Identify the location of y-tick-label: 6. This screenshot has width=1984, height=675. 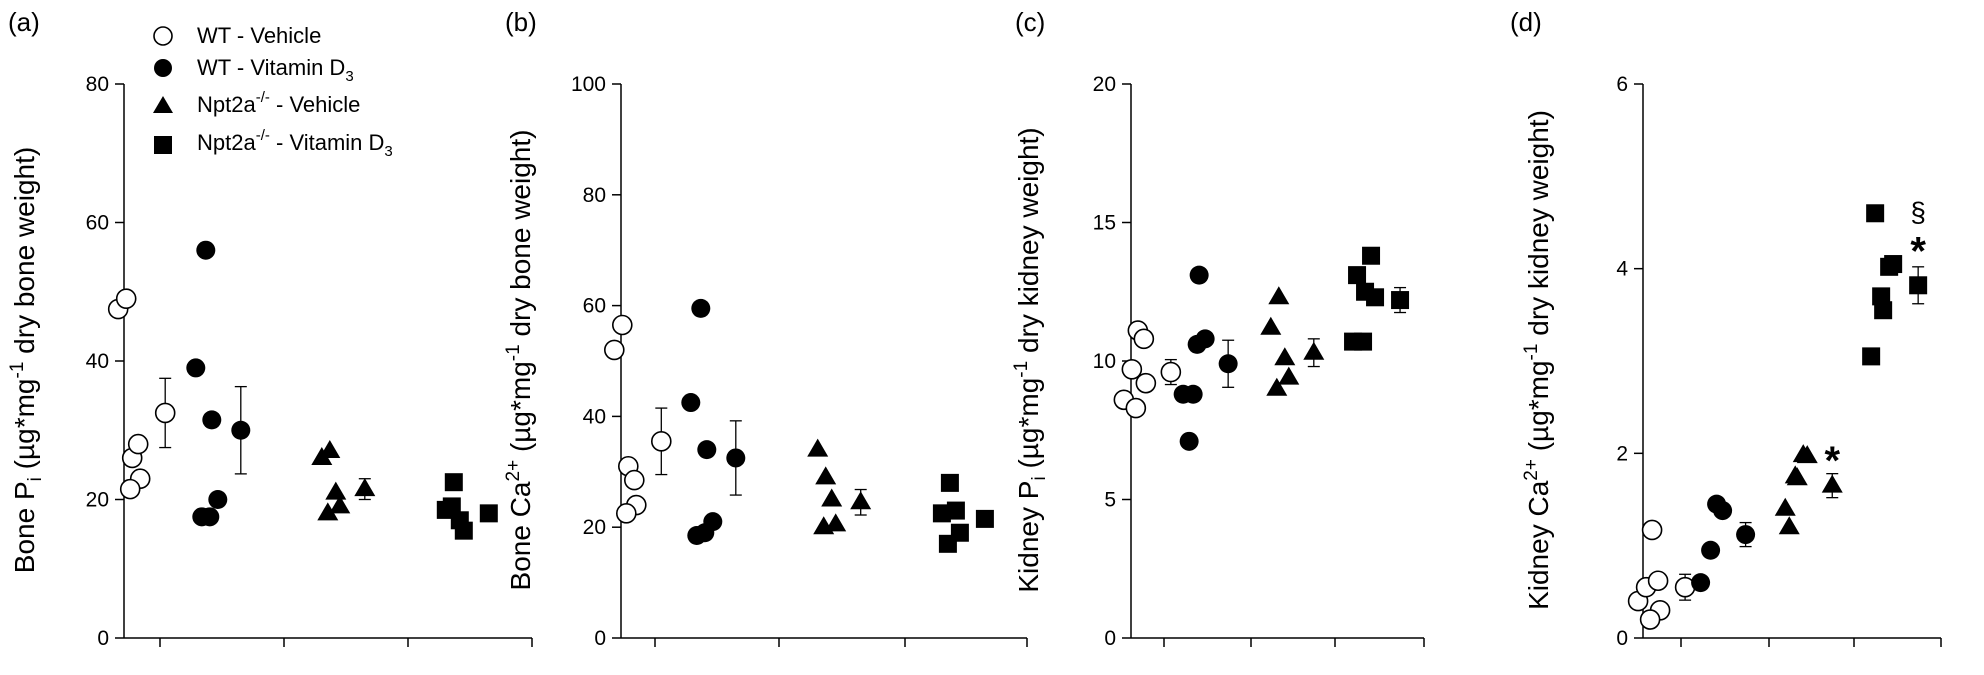
(1622, 84).